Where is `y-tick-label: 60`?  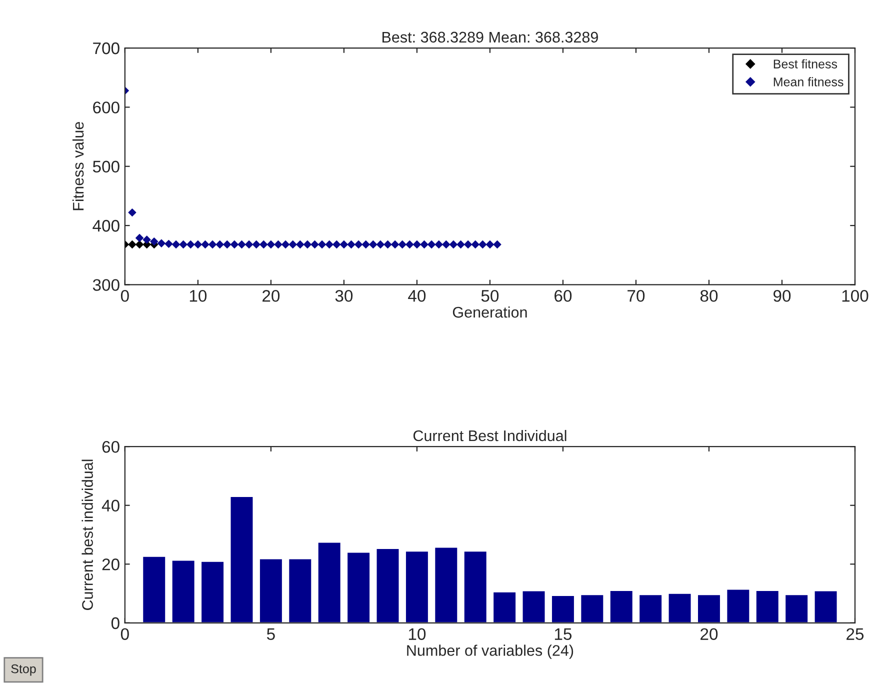
y-tick-label: 60 is located at coordinates (111, 446).